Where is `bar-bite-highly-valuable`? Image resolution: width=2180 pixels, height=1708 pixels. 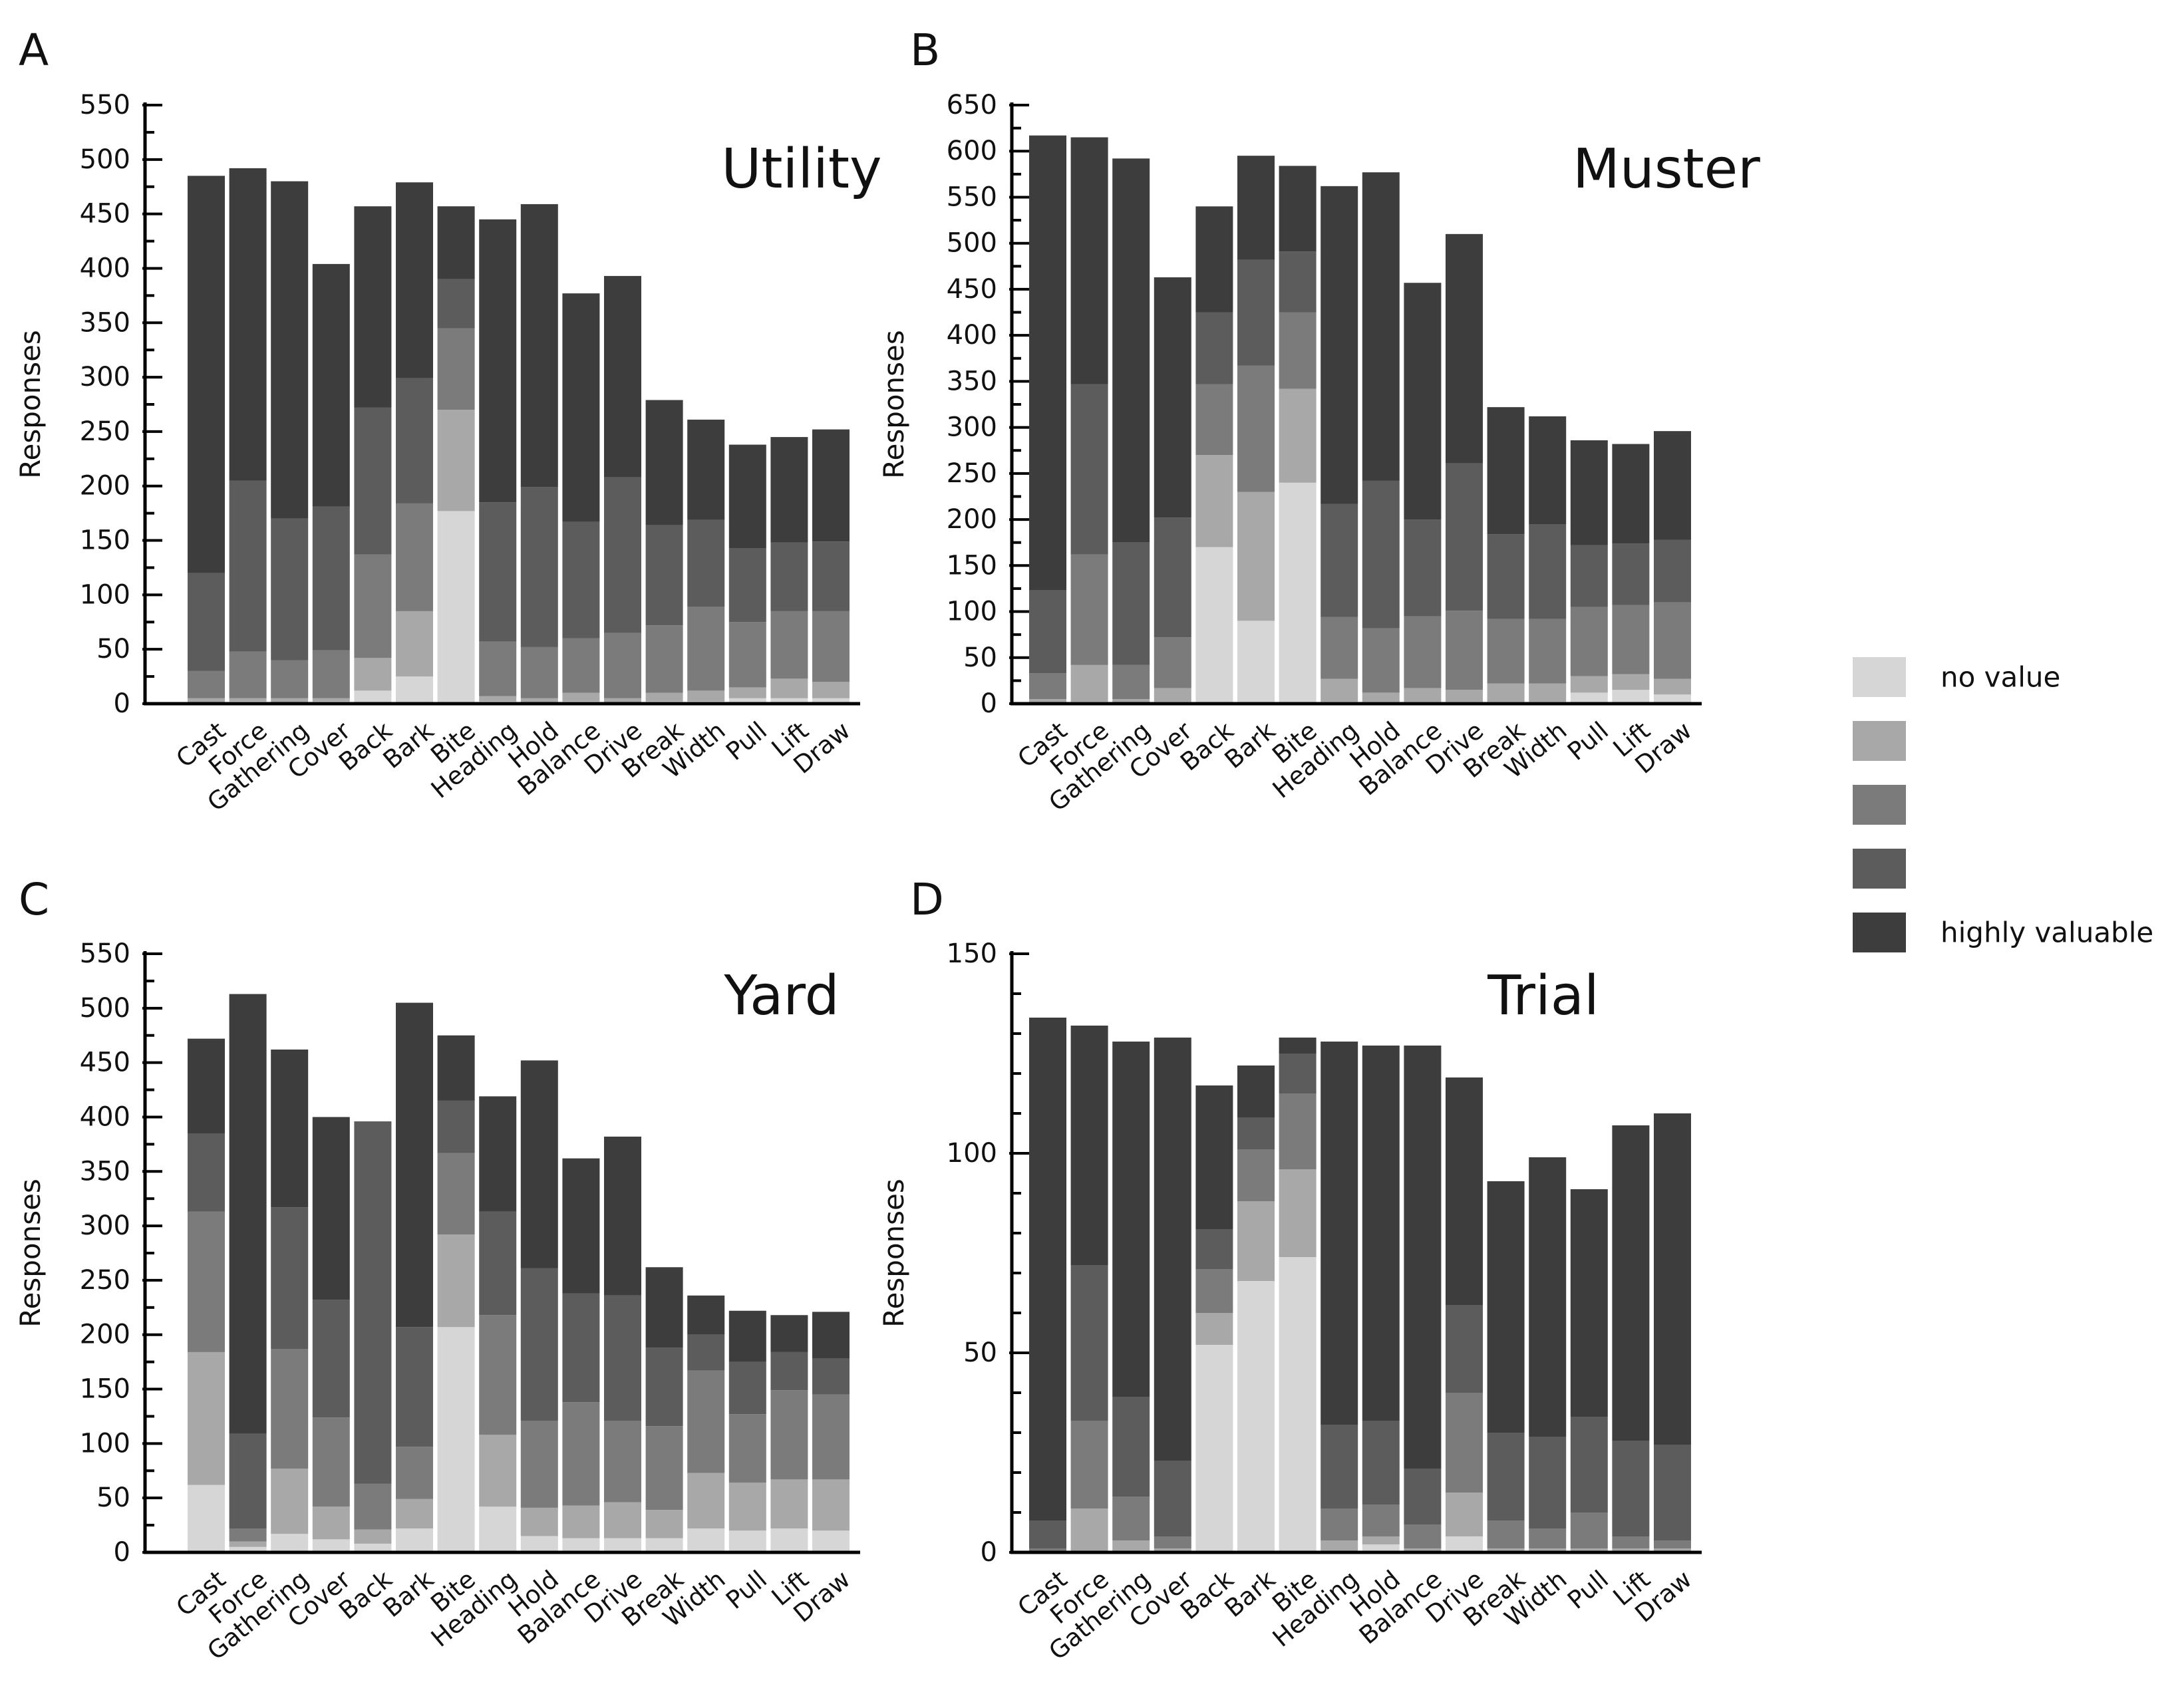 bar-bite-highly-valuable is located at coordinates (456, 242).